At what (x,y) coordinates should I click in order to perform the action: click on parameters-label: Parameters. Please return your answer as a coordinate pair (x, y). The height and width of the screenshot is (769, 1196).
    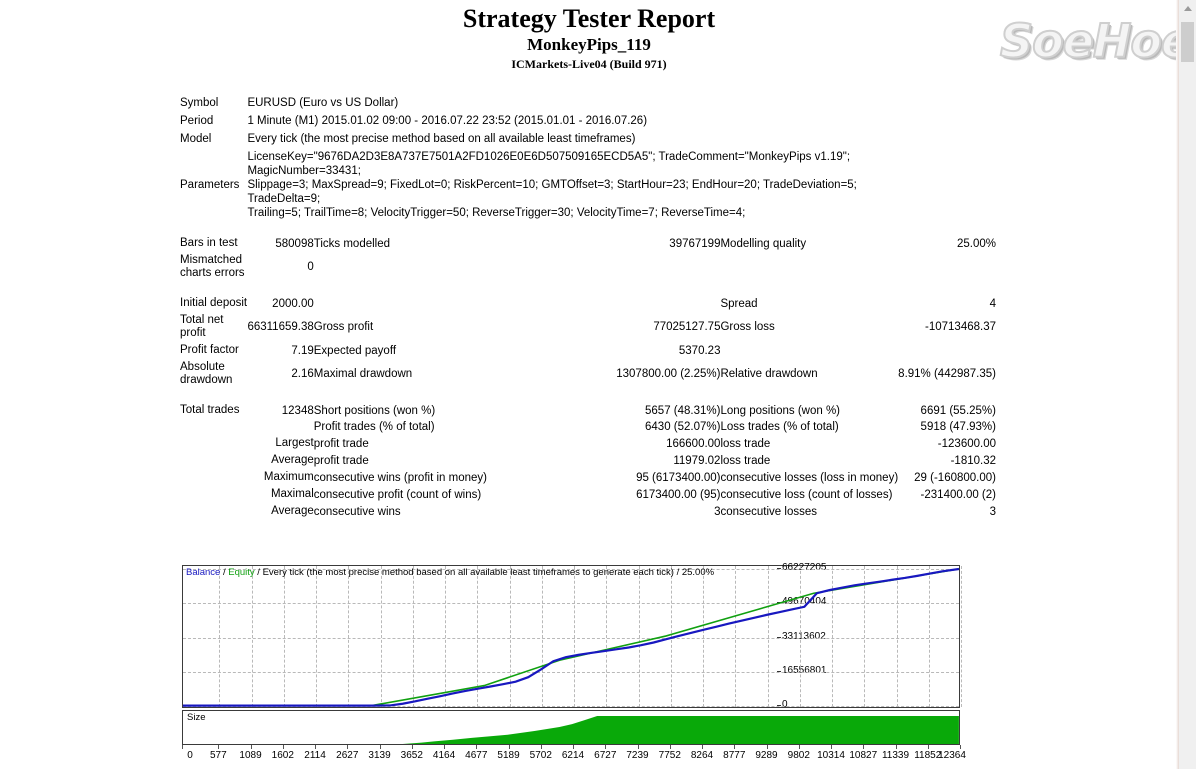
    Looking at the image, I should click on (210, 184).